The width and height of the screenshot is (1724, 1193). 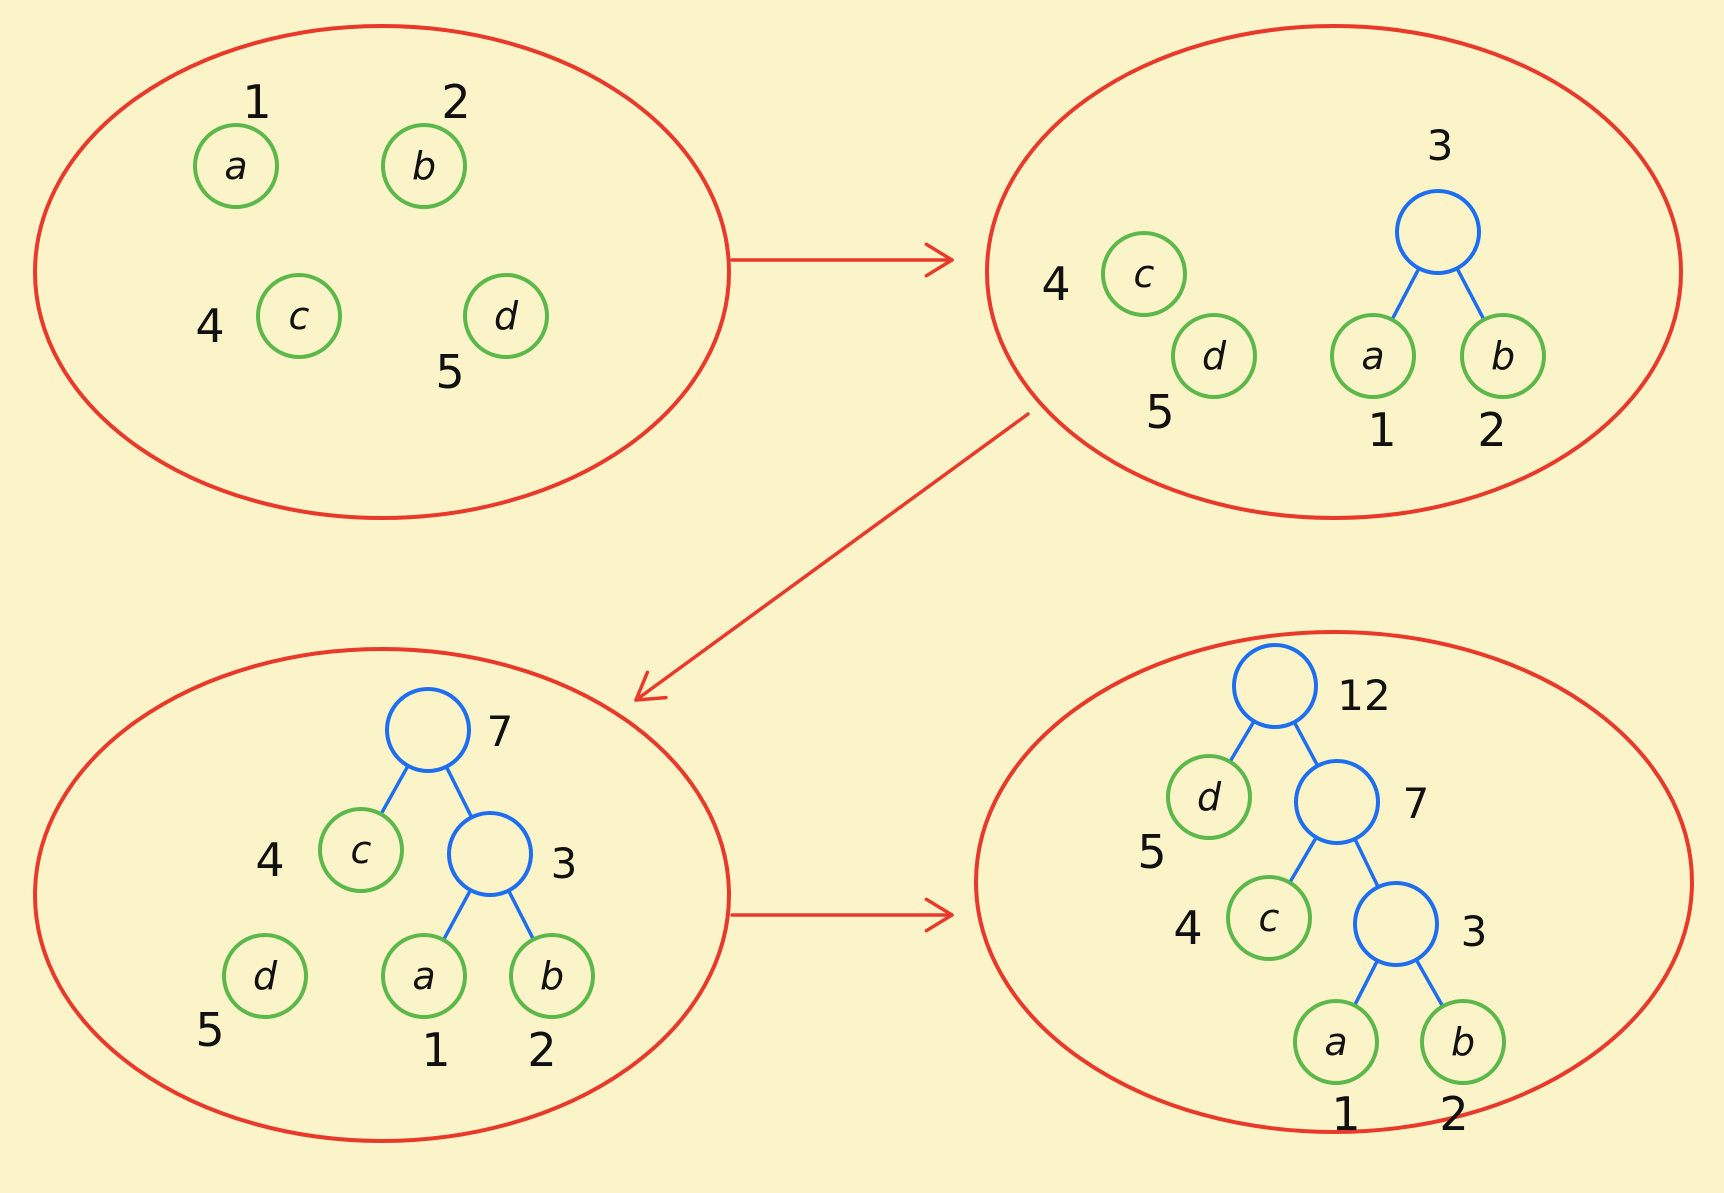 I want to click on internal-node-n7-p4, so click(x=1337, y=802).